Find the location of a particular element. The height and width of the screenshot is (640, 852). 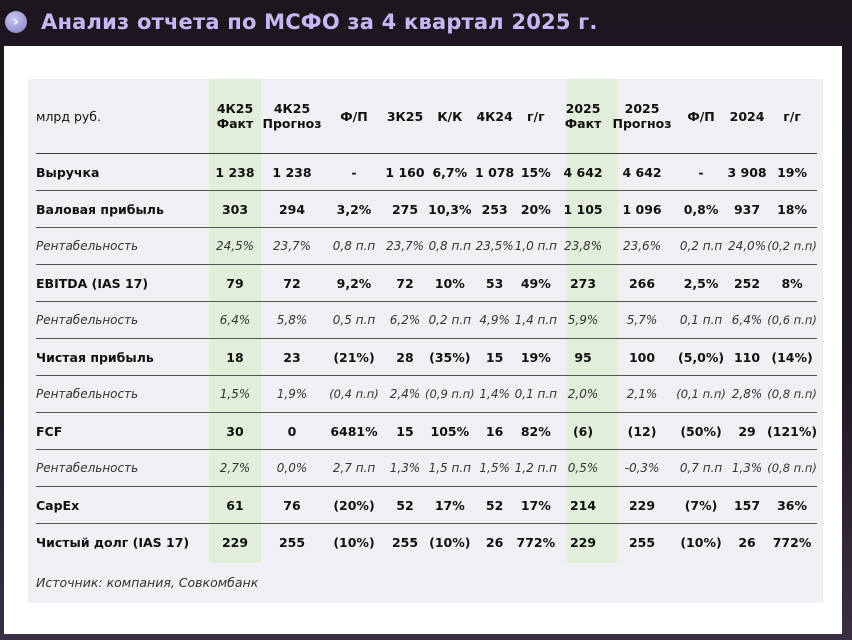

table-cell: 2,8% is located at coordinates (747, 394).